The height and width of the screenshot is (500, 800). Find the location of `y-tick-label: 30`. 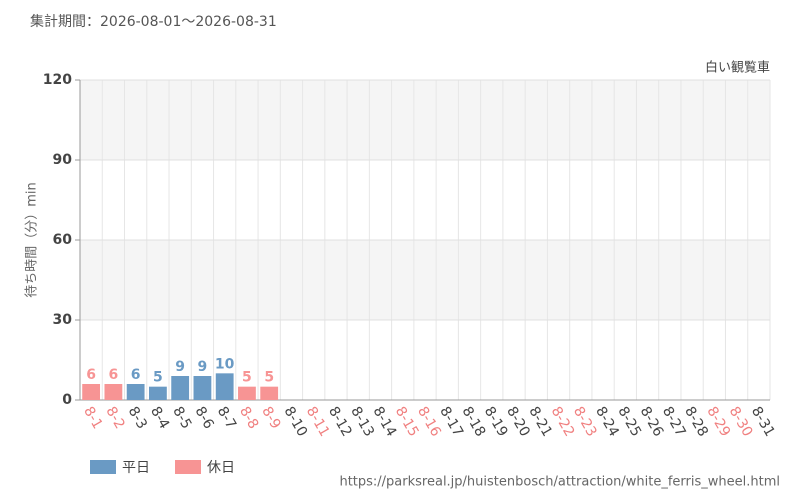

y-tick-label: 30 is located at coordinates (63, 320).